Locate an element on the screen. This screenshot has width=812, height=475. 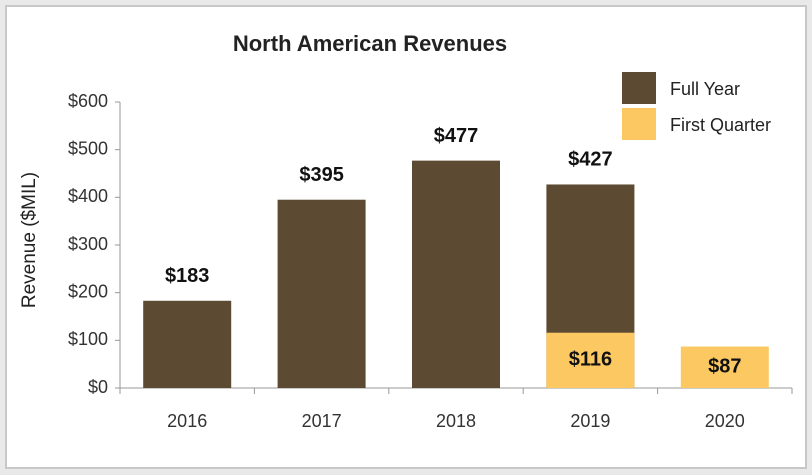
y-tick-label: $100 is located at coordinates (88, 339).